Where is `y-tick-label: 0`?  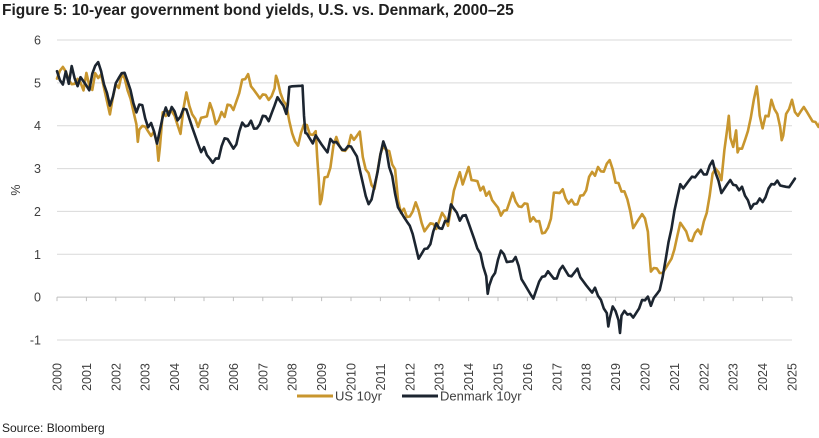 y-tick-label: 0 is located at coordinates (37, 298).